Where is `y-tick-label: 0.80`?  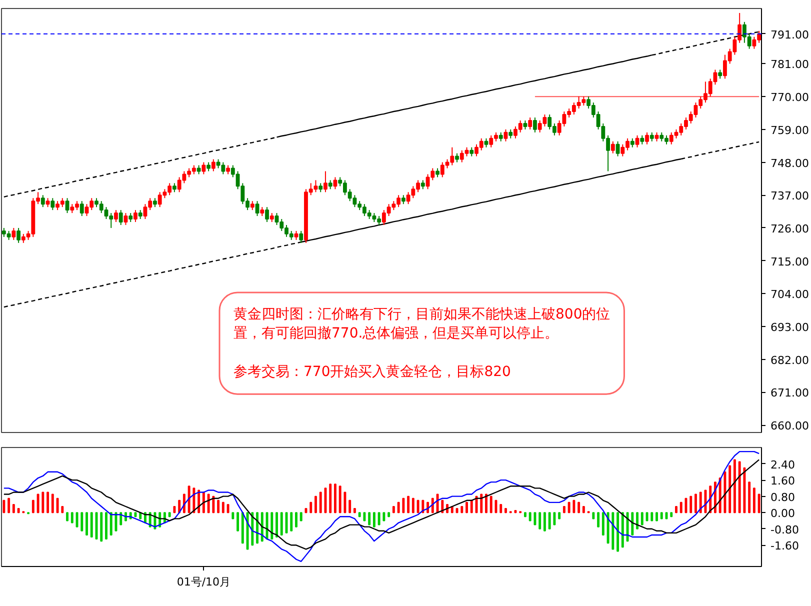
y-tick-label: 0.80 is located at coordinates (782, 497).